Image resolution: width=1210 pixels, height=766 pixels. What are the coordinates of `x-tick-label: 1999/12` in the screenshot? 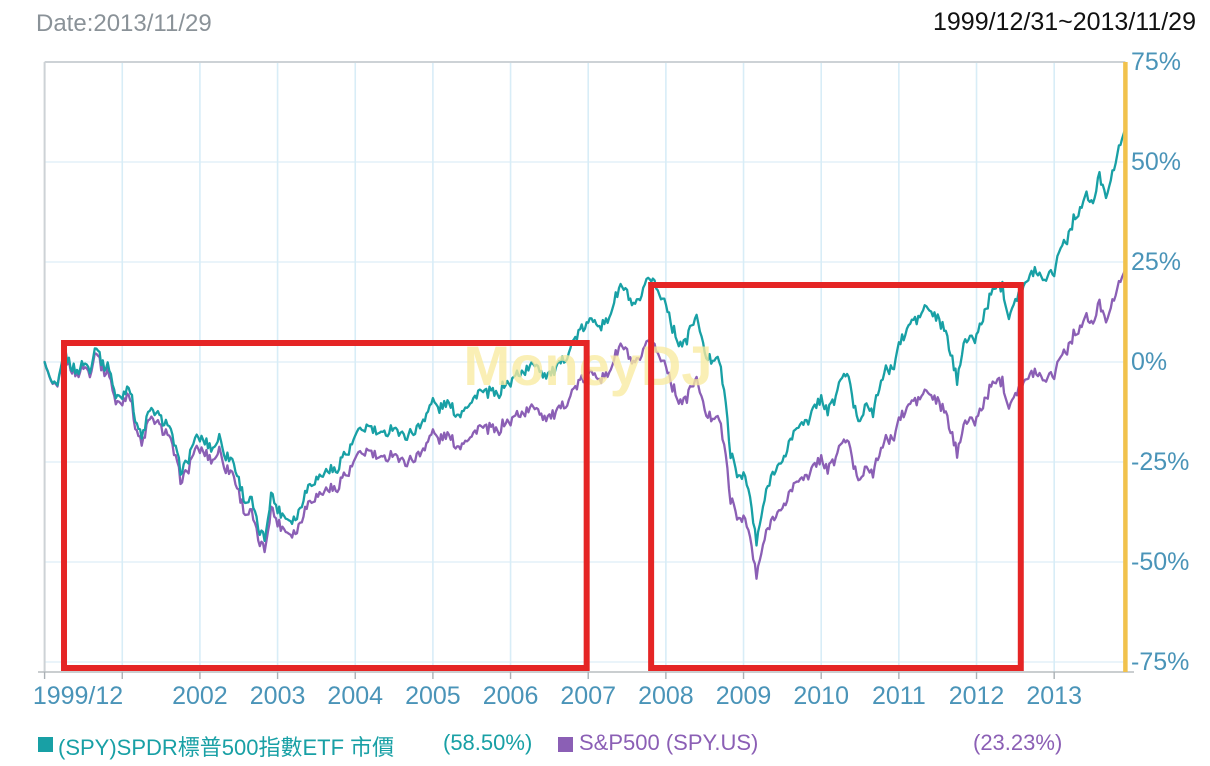 It's located at (78, 696).